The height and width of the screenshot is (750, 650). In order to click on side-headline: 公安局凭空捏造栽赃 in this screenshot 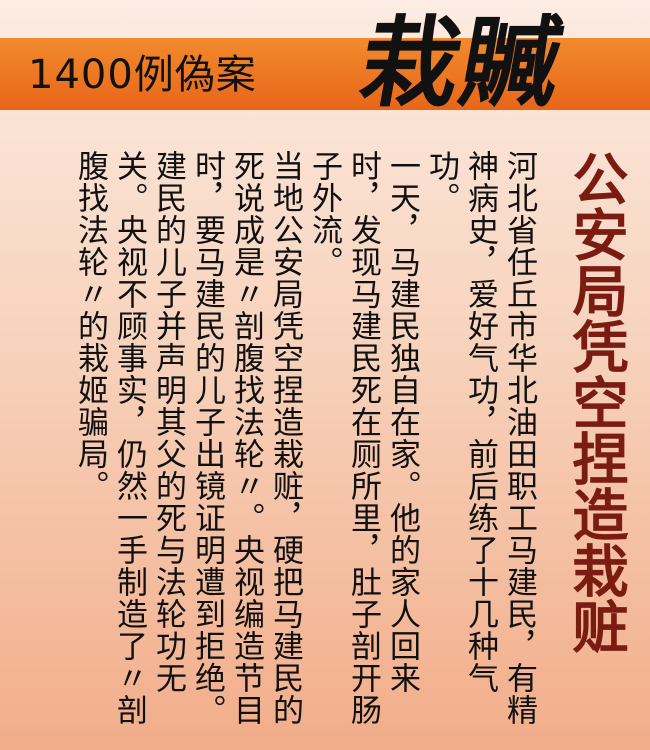, I will do `click(595, 402)`.